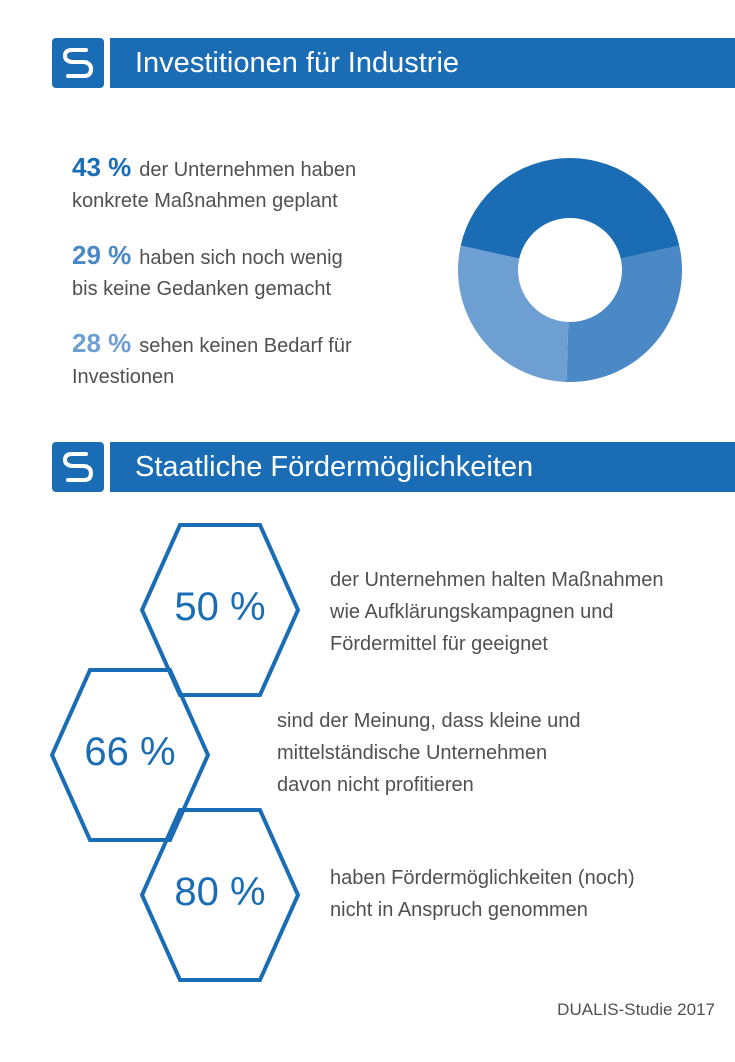  I want to click on hexagon-66-value: 66 %, so click(130, 752).